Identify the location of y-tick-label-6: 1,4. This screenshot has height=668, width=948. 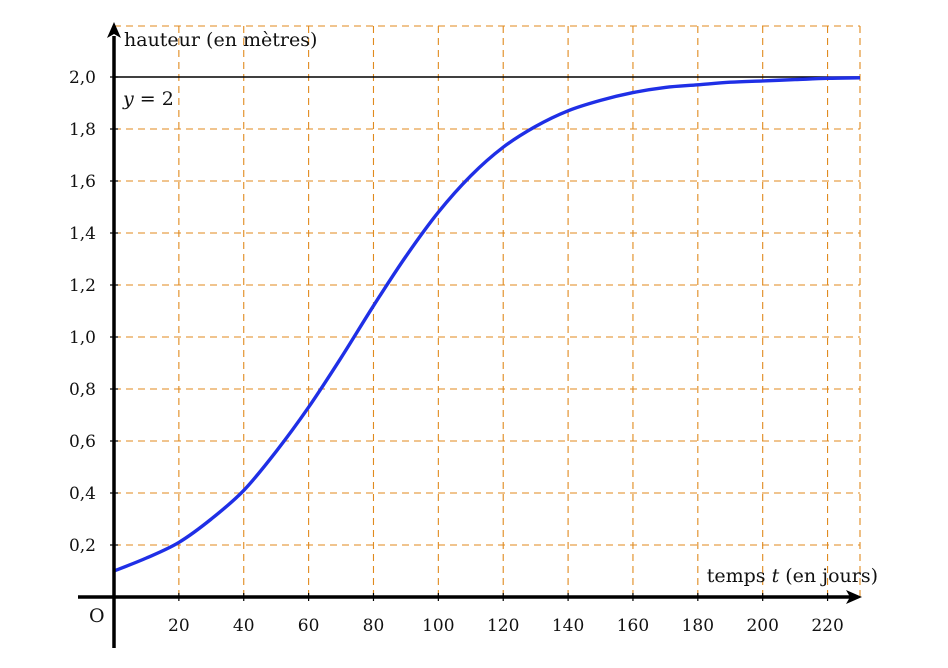
(82, 234).